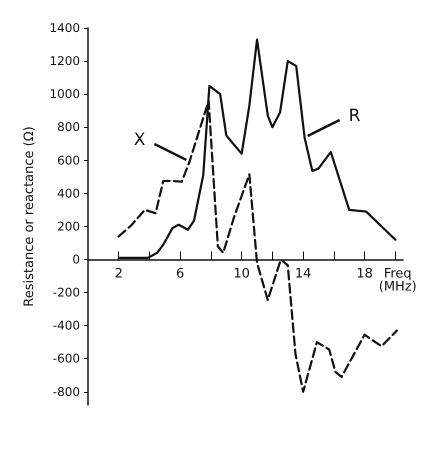 Image resolution: width=441 pixels, height=453 pixels. What do you see at coordinates (397, 280) in the screenshot?
I see `x-axis-title: Freq (MHz)` at bounding box center [397, 280].